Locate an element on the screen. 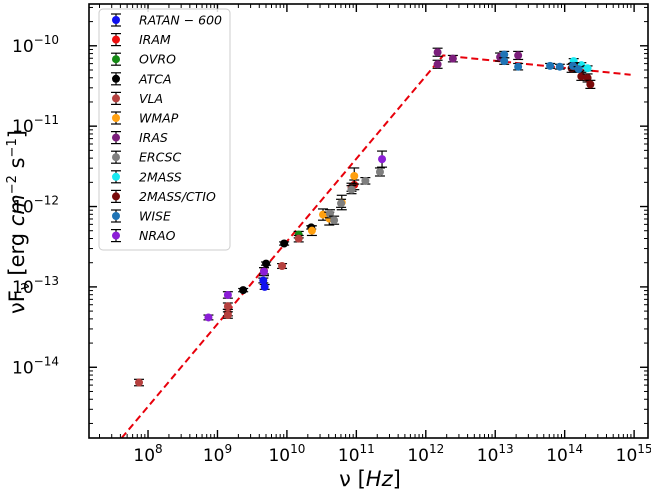 This screenshot has height=494, width=651. y-tick-label: 10−10 is located at coordinates (35, 45).